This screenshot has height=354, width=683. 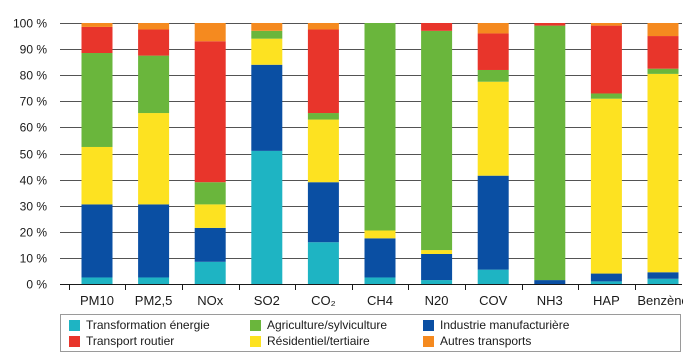 What do you see at coordinates (34, 155) in the screenshot?
I see `y-tick-label: 50 %` at bounding box center [34, 155].